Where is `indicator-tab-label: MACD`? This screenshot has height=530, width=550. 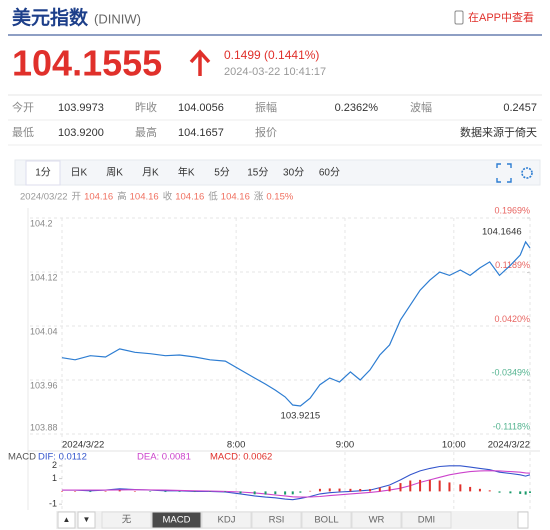
indicator-tab-label: MACD is located at coordinates (177, 520).